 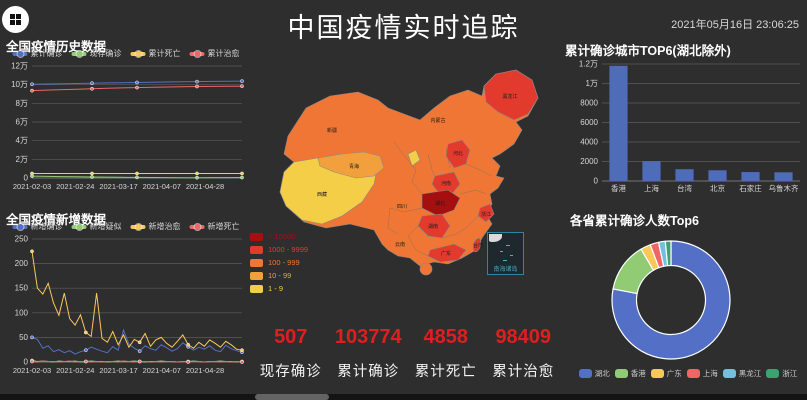 I want to click on legend-label: 累计确诊, so click(x=46, y=53).